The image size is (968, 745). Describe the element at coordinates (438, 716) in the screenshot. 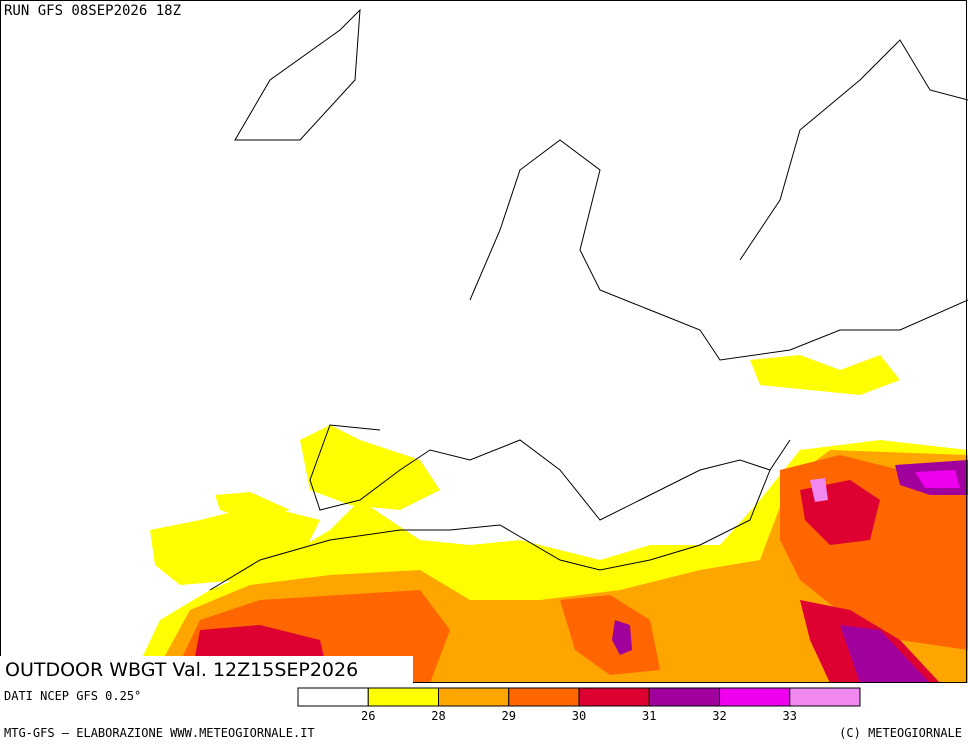

I see `legend-tick-label: 28` at that location.